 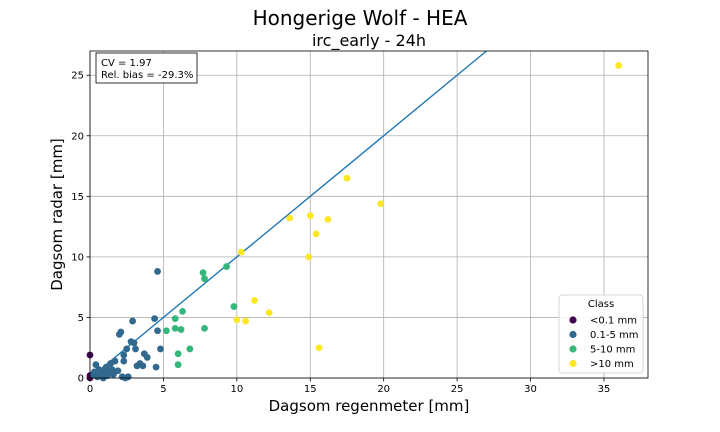 What do you see at coordinates (126, 63) in the screenshot?
I see `stats-cv: CV = 1.97` at bounding box center [126, 63].